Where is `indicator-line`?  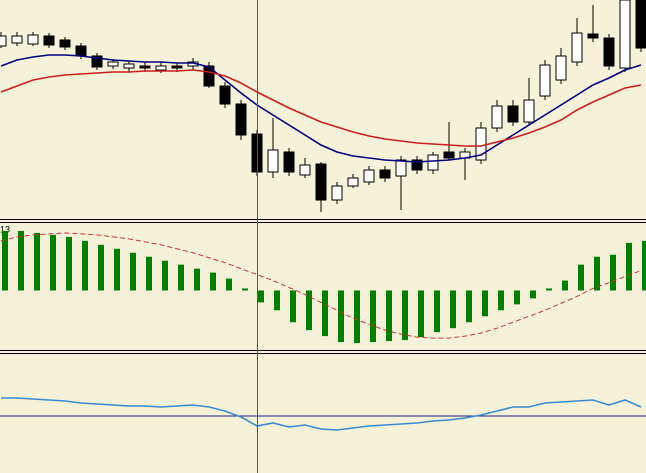 indicator-line is located at coordinates (321, 414).